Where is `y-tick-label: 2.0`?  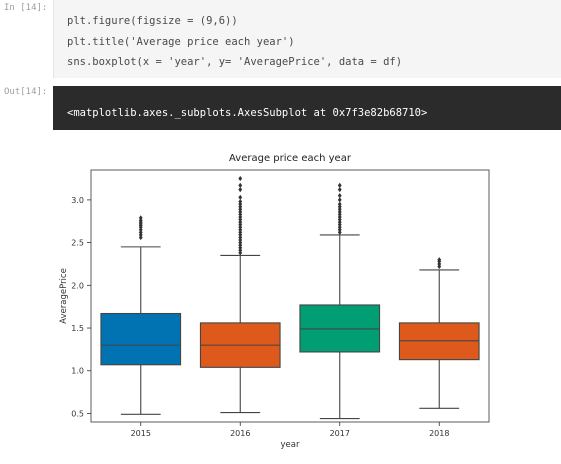 y-tick-label: 2.0 is located at coordinates (77, 285).